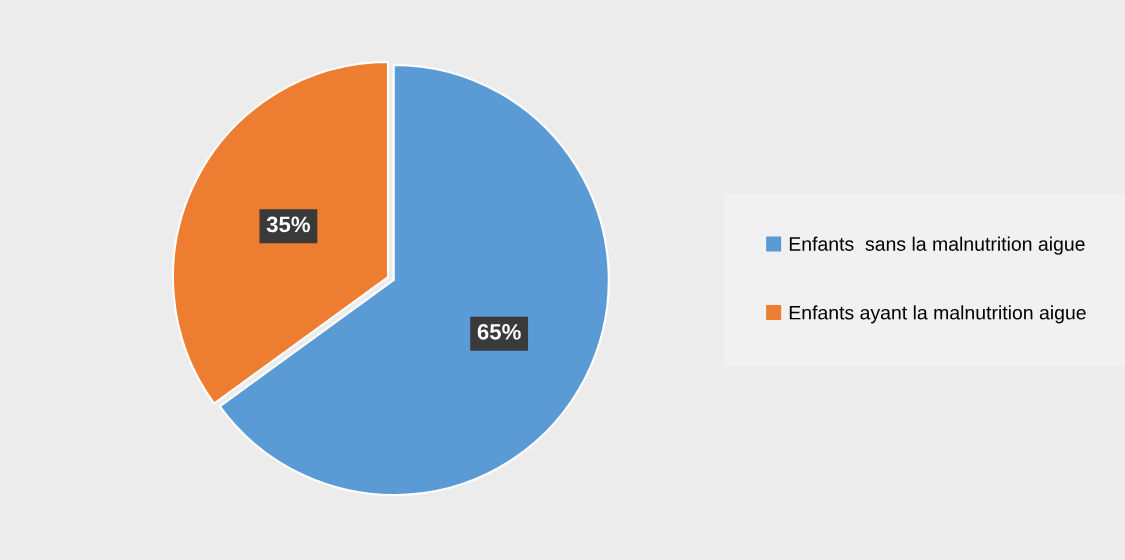  I want to click on data-label: 35%, so click(288, 224).